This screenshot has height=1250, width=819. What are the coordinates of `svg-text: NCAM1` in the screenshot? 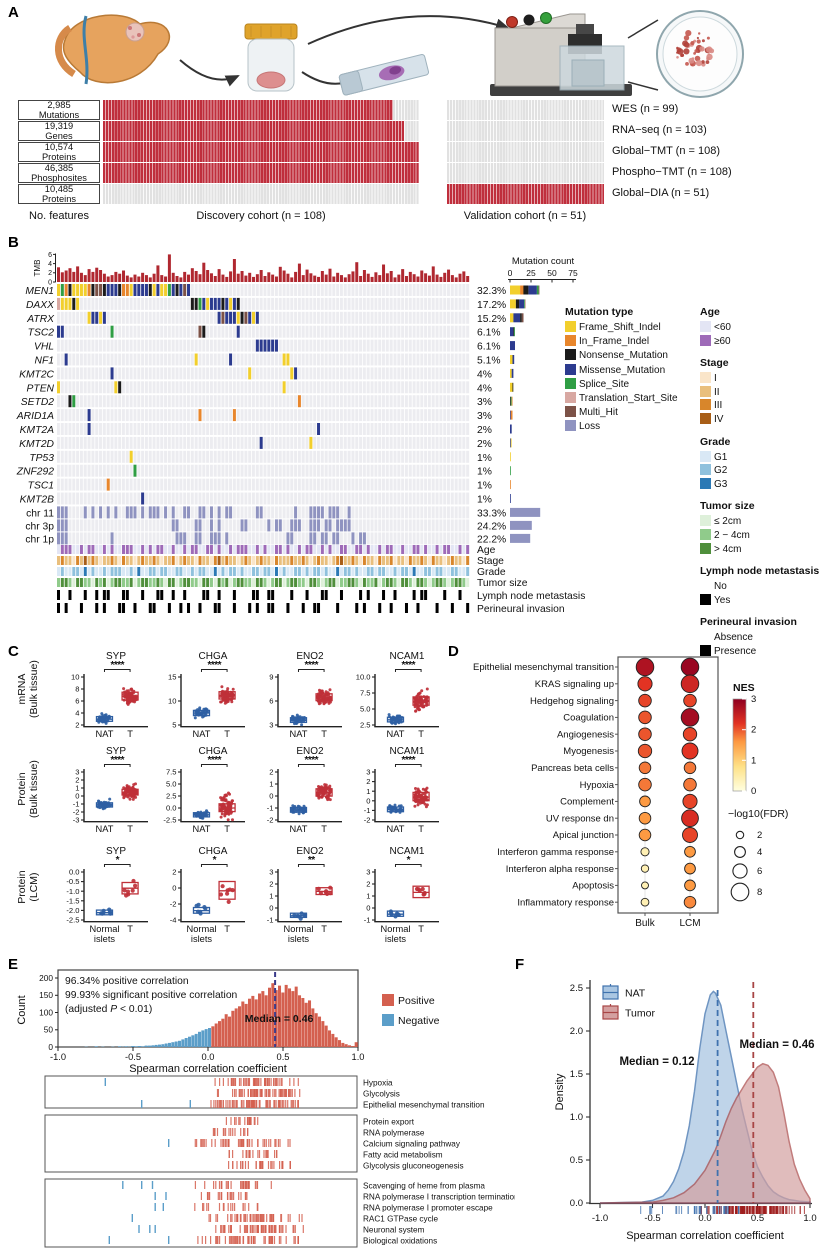 It's located at (406, 851).